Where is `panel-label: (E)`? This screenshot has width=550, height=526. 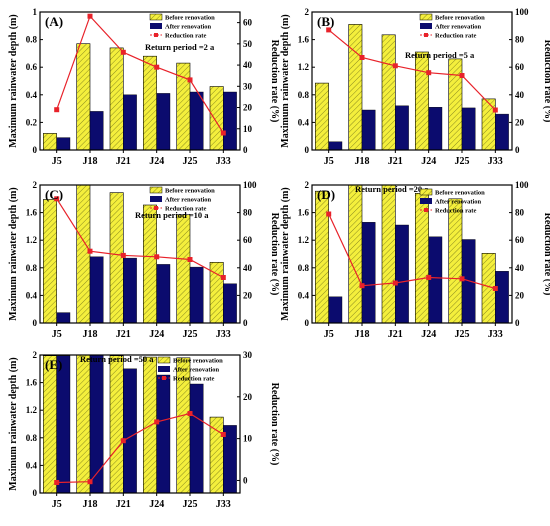 panel-label: (E) is located at coordinates (53, 364).